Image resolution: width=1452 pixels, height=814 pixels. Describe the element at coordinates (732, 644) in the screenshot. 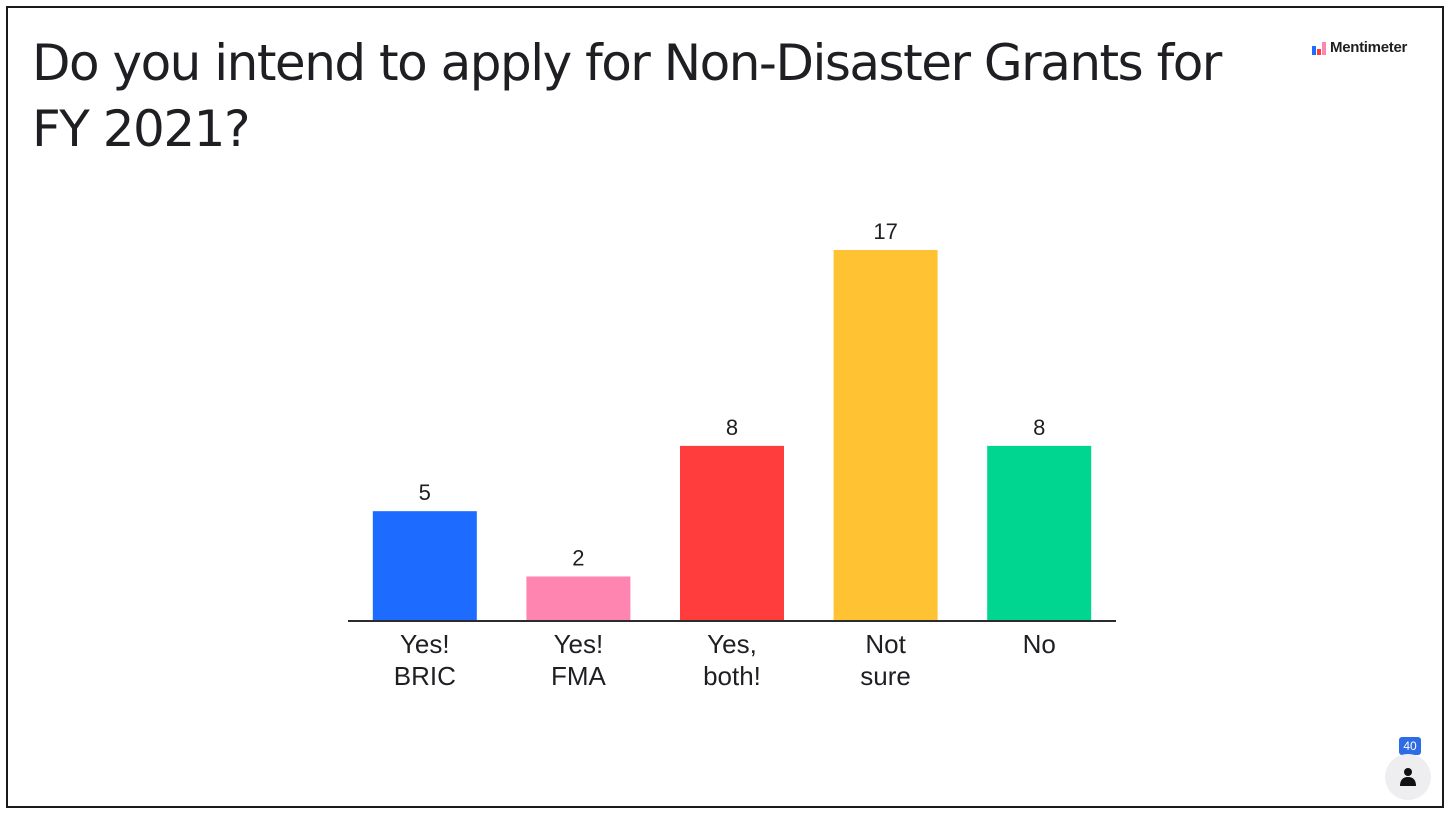

I see `category-label: Yes,` at that location.